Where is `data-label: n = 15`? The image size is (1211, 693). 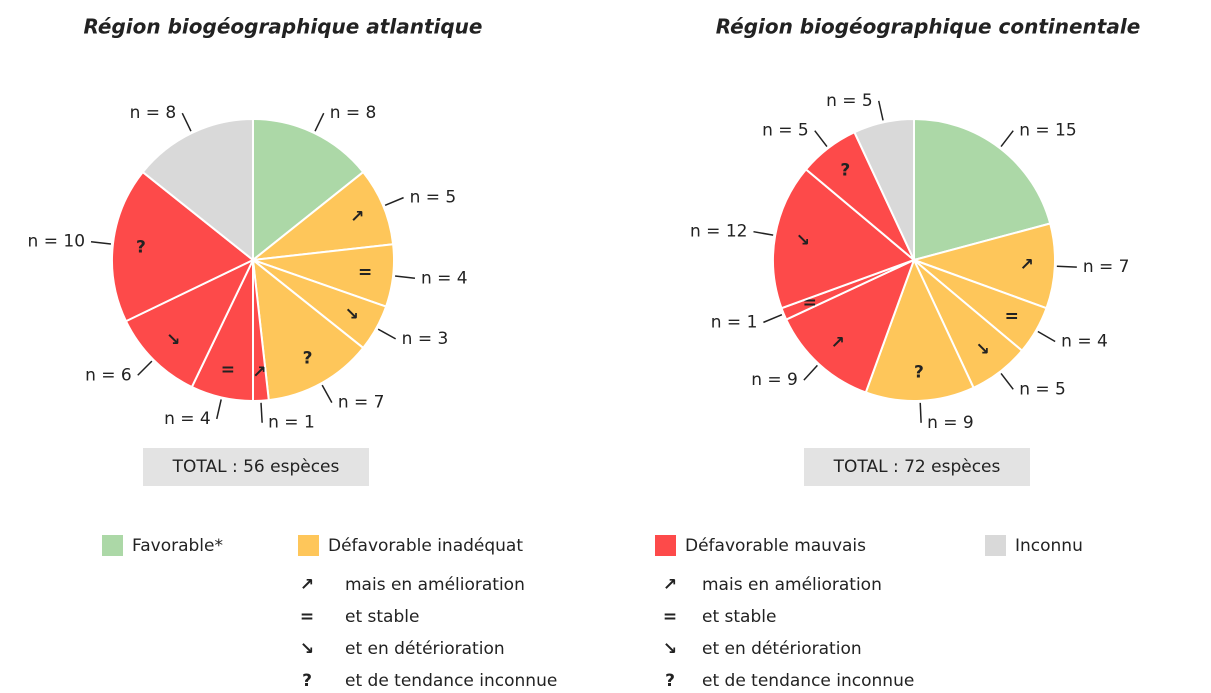 data-label: n = 15 is located at coordinates (1047, 131).